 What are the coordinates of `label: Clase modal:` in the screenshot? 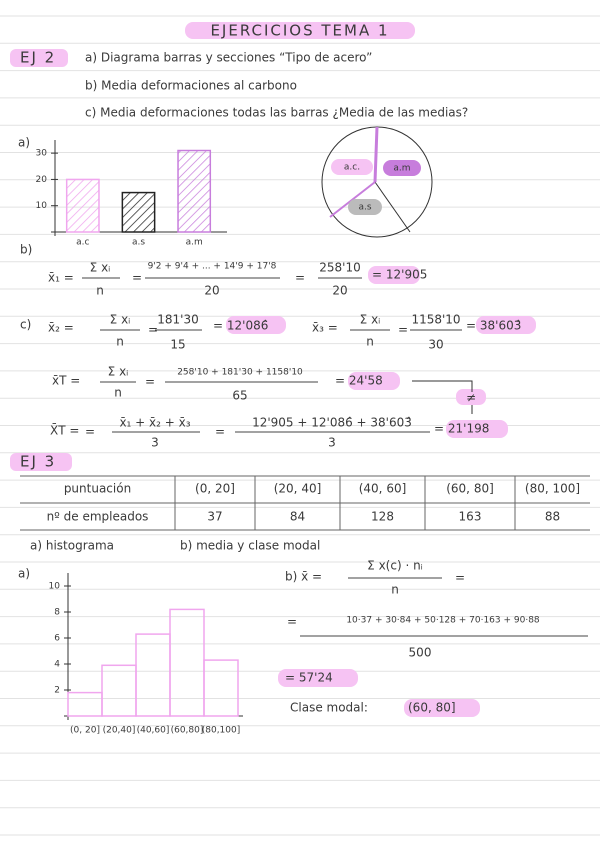 It's located at (329, 708).